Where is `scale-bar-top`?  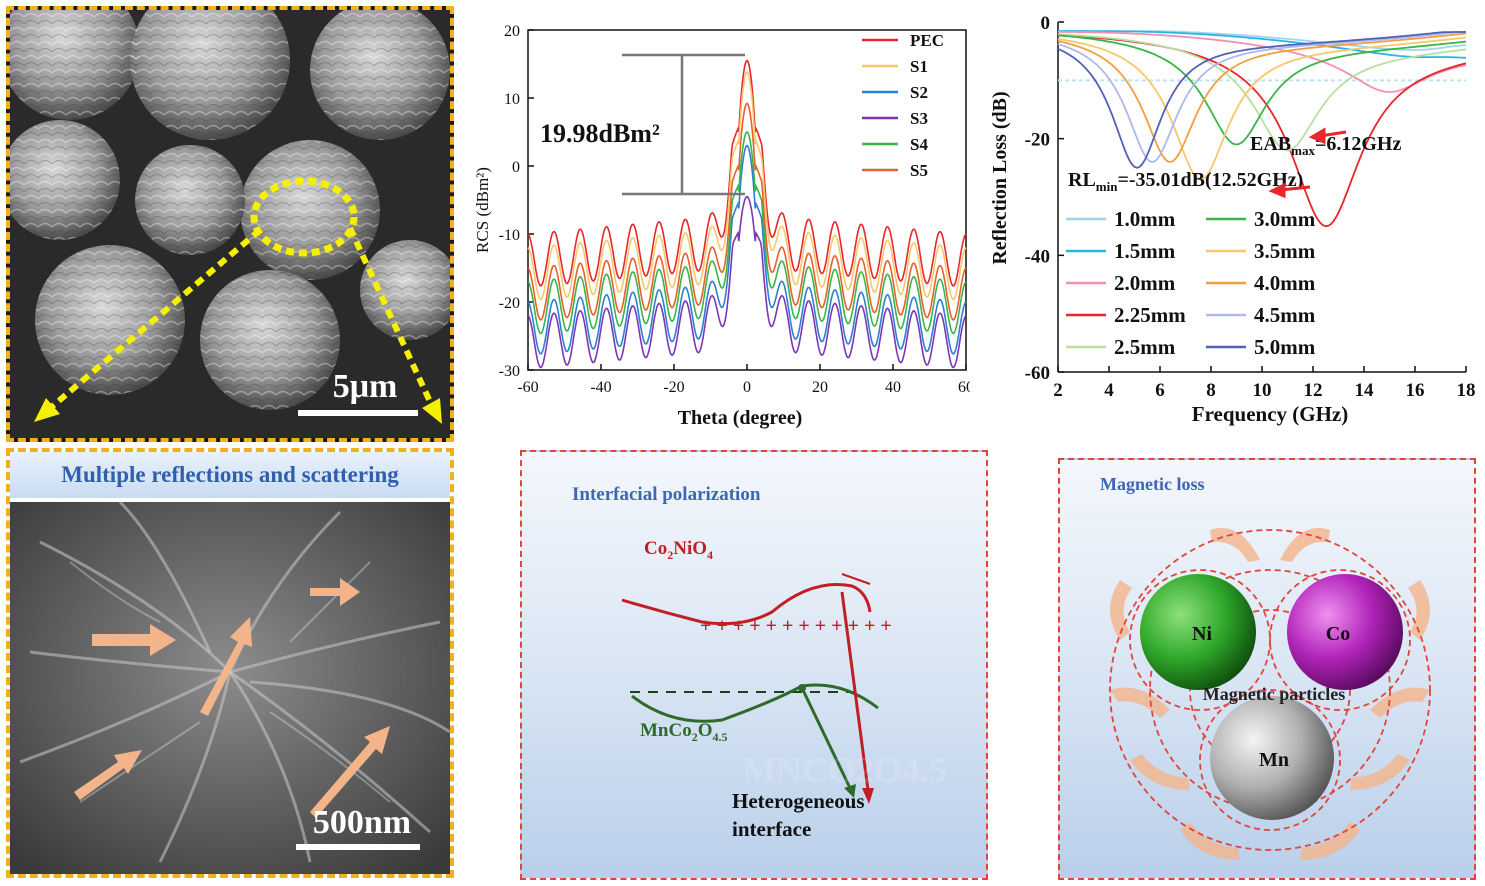 scale-bar-top is located at coordinates (358, 413).